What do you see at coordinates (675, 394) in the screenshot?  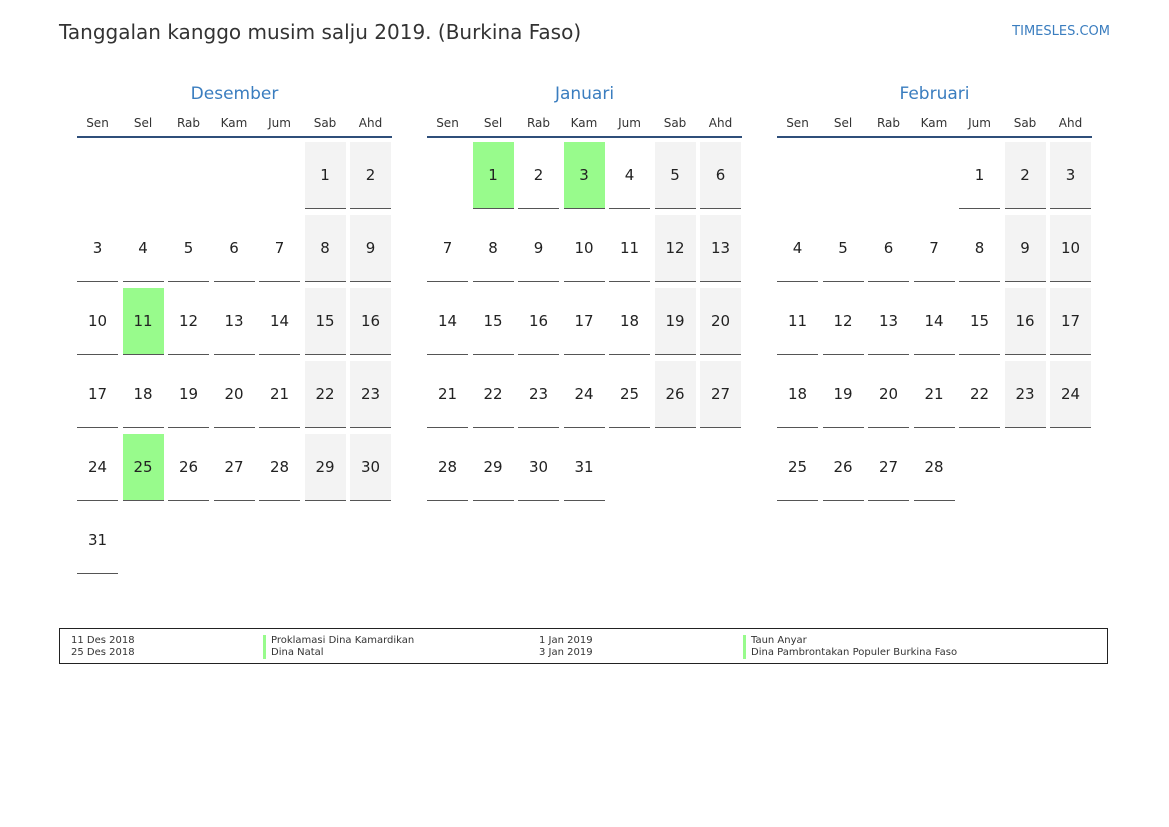 I see `day-cell: 26` at bounding box center [675, 394].